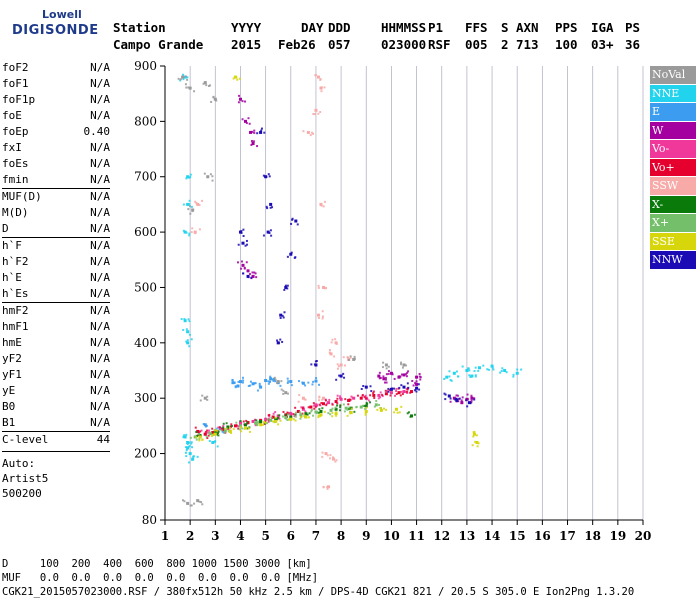 This screenshot has width=700, height=600. What do you see at coordinates (9, 390) in the screenshot?
I see `param-name: yE` at bounding box center [9, 390].